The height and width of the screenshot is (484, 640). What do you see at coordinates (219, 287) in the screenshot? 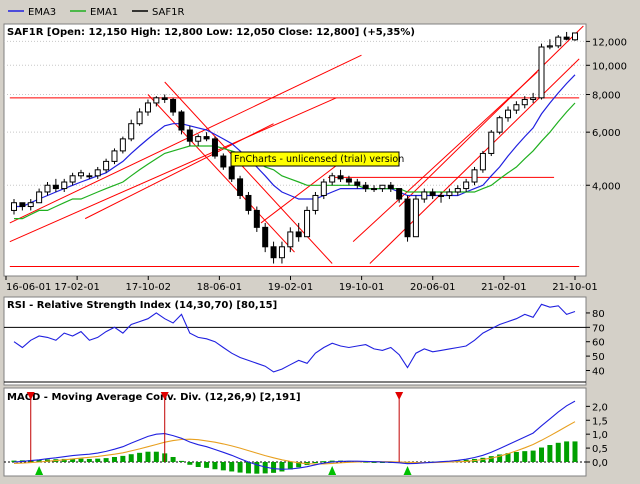
I see `price-x-tick-3: 18-06-01` at bounding box center [219, 287].